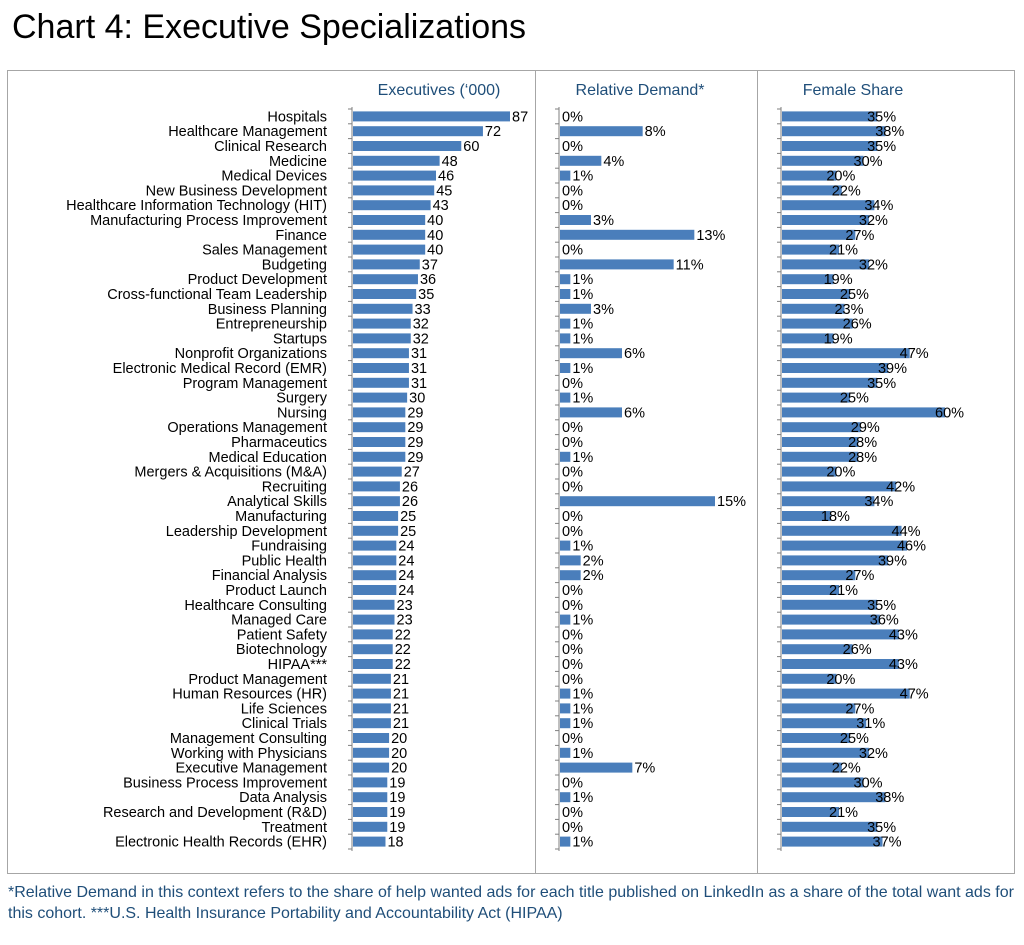 This screenshot has height=945, width=1024. I want to click on data-label: 36, so click(428, 280).